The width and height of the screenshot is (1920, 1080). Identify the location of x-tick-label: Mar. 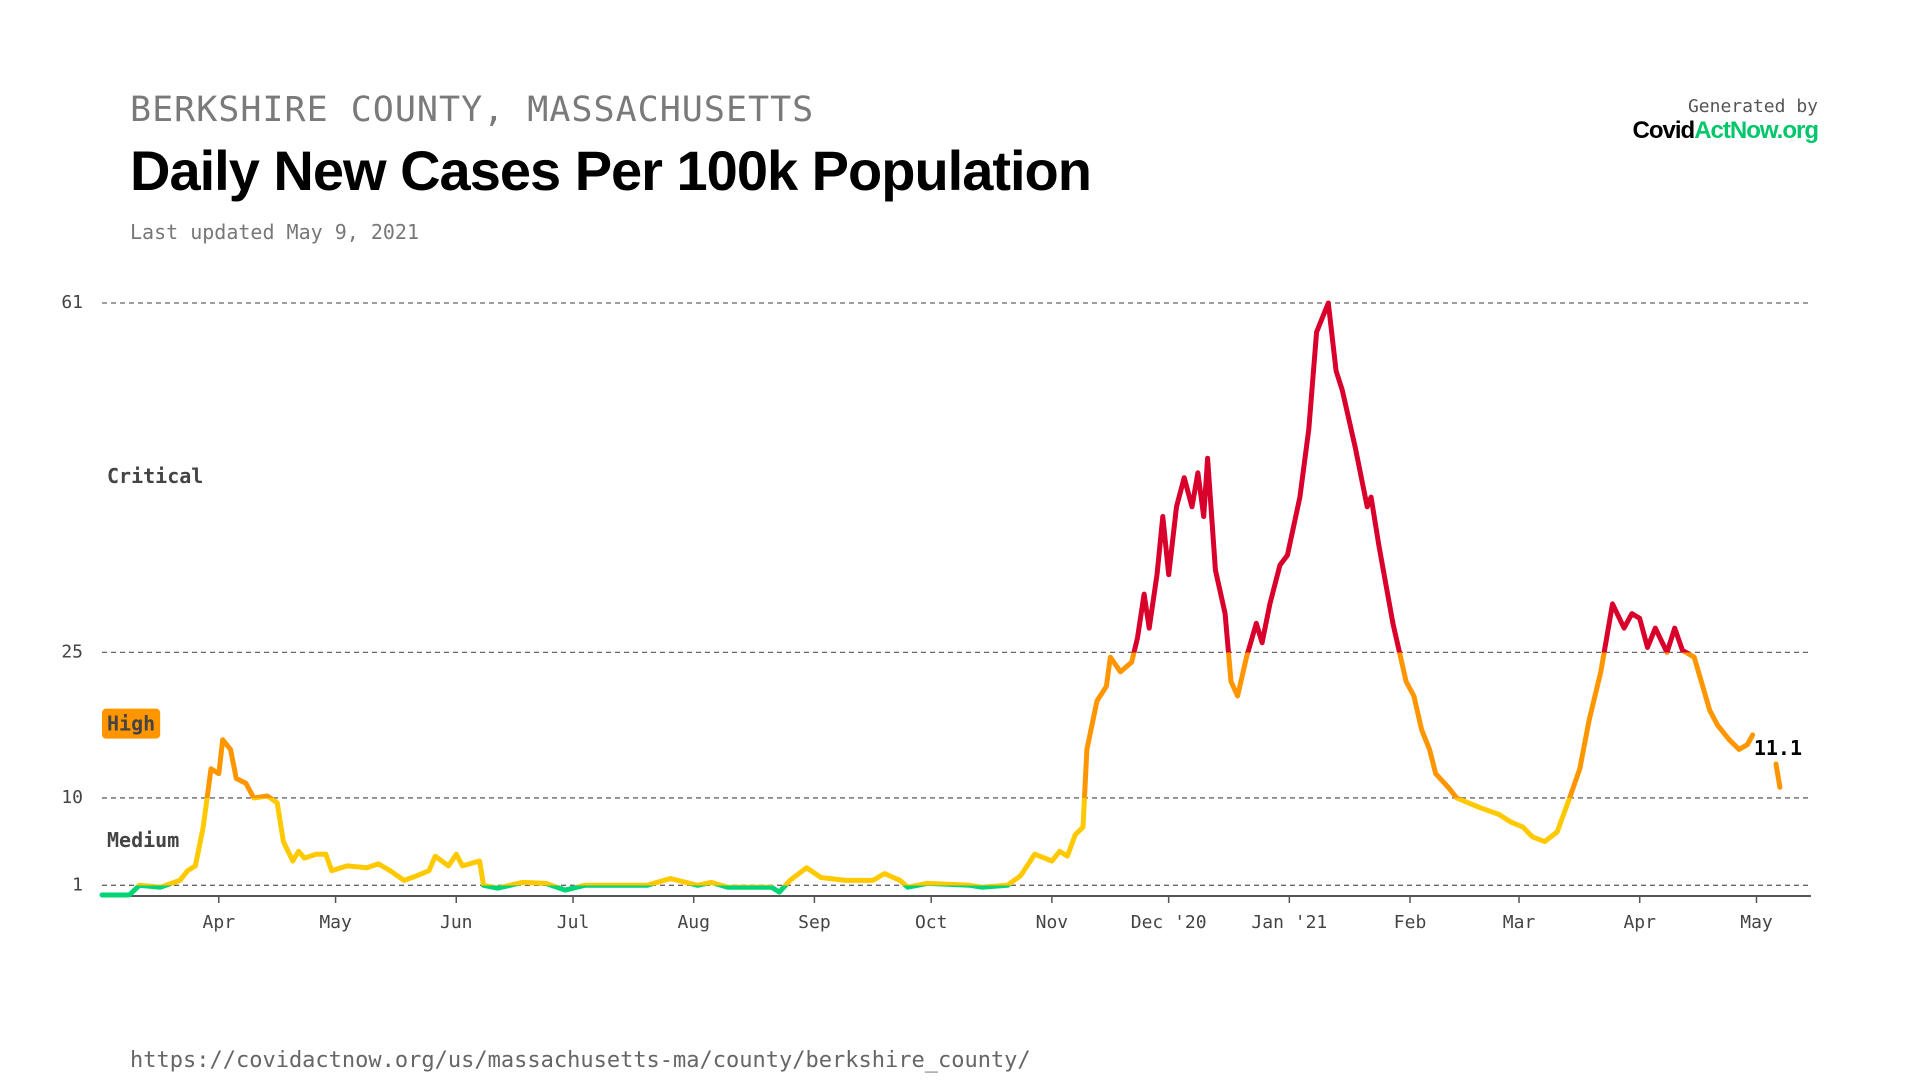
(1519, 922).